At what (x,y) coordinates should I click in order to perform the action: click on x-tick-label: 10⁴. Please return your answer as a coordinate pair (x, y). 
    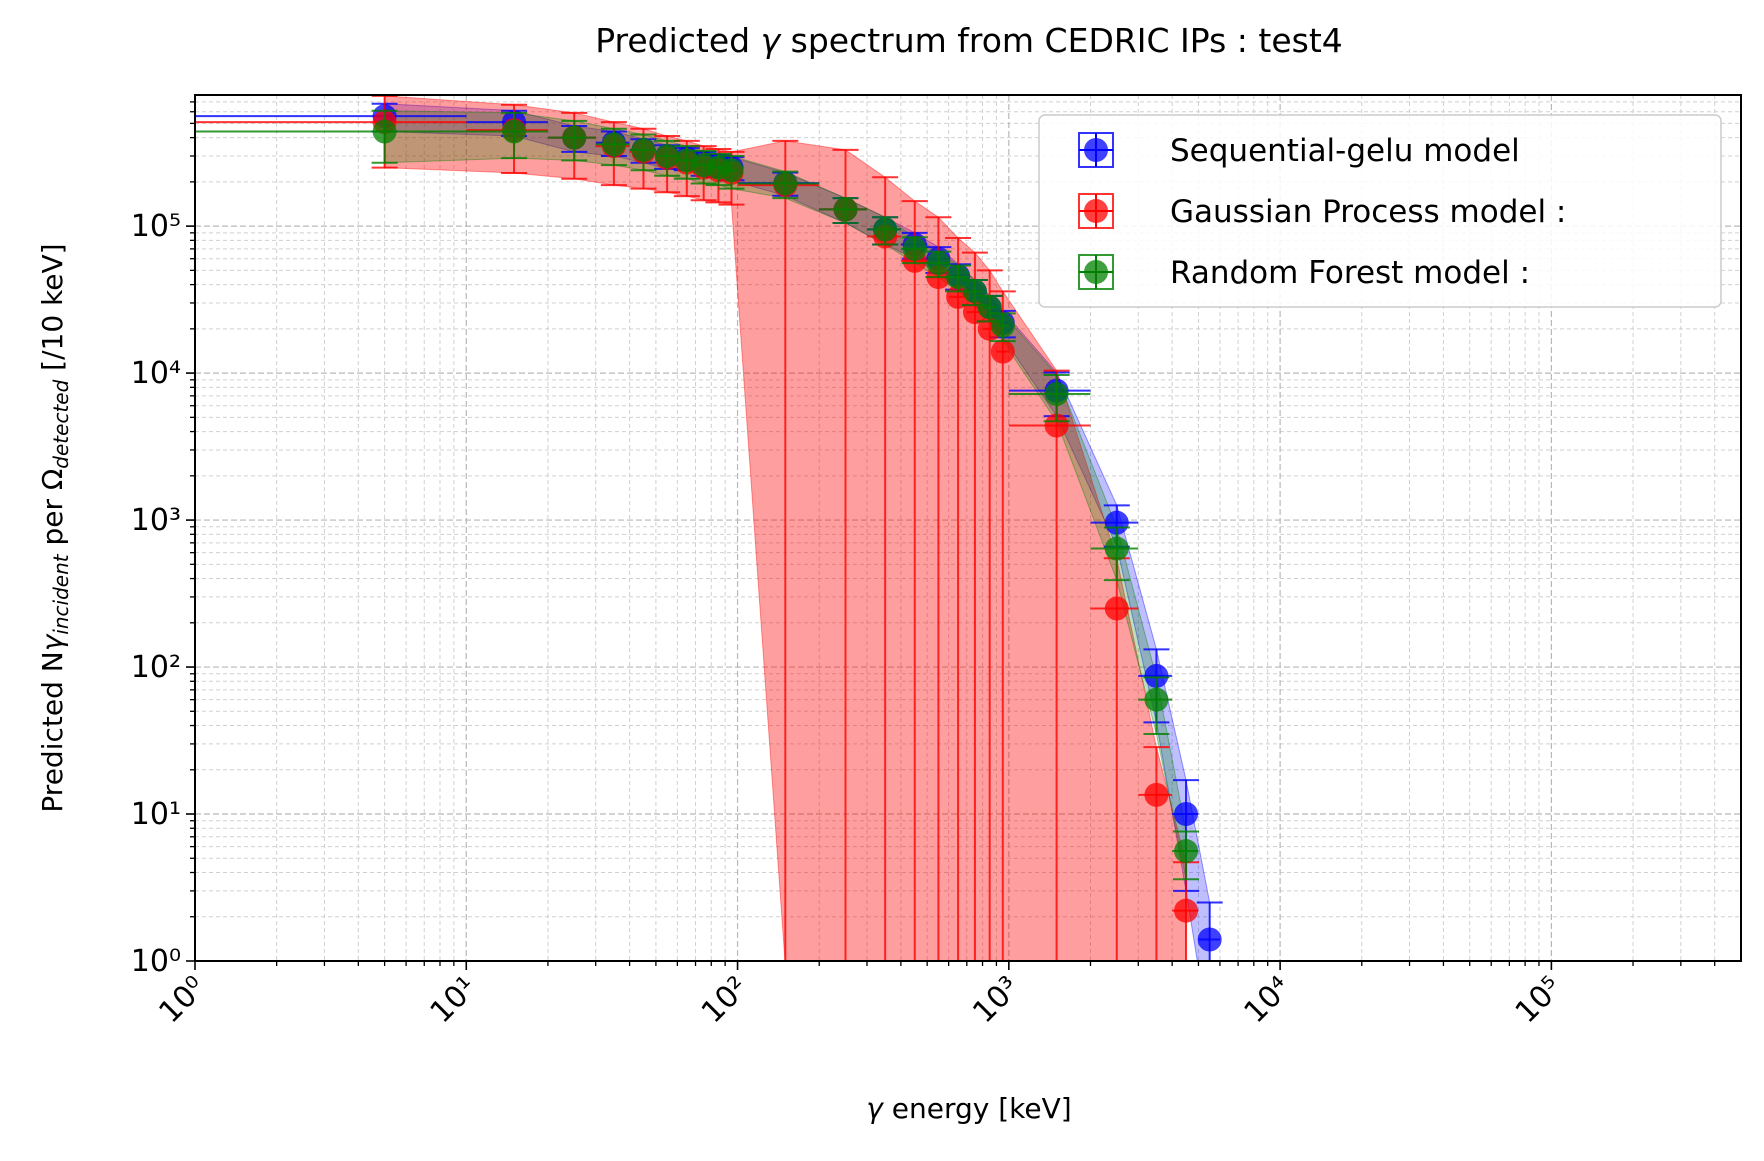
    Looking at the image, I should click on (1268, 1000).